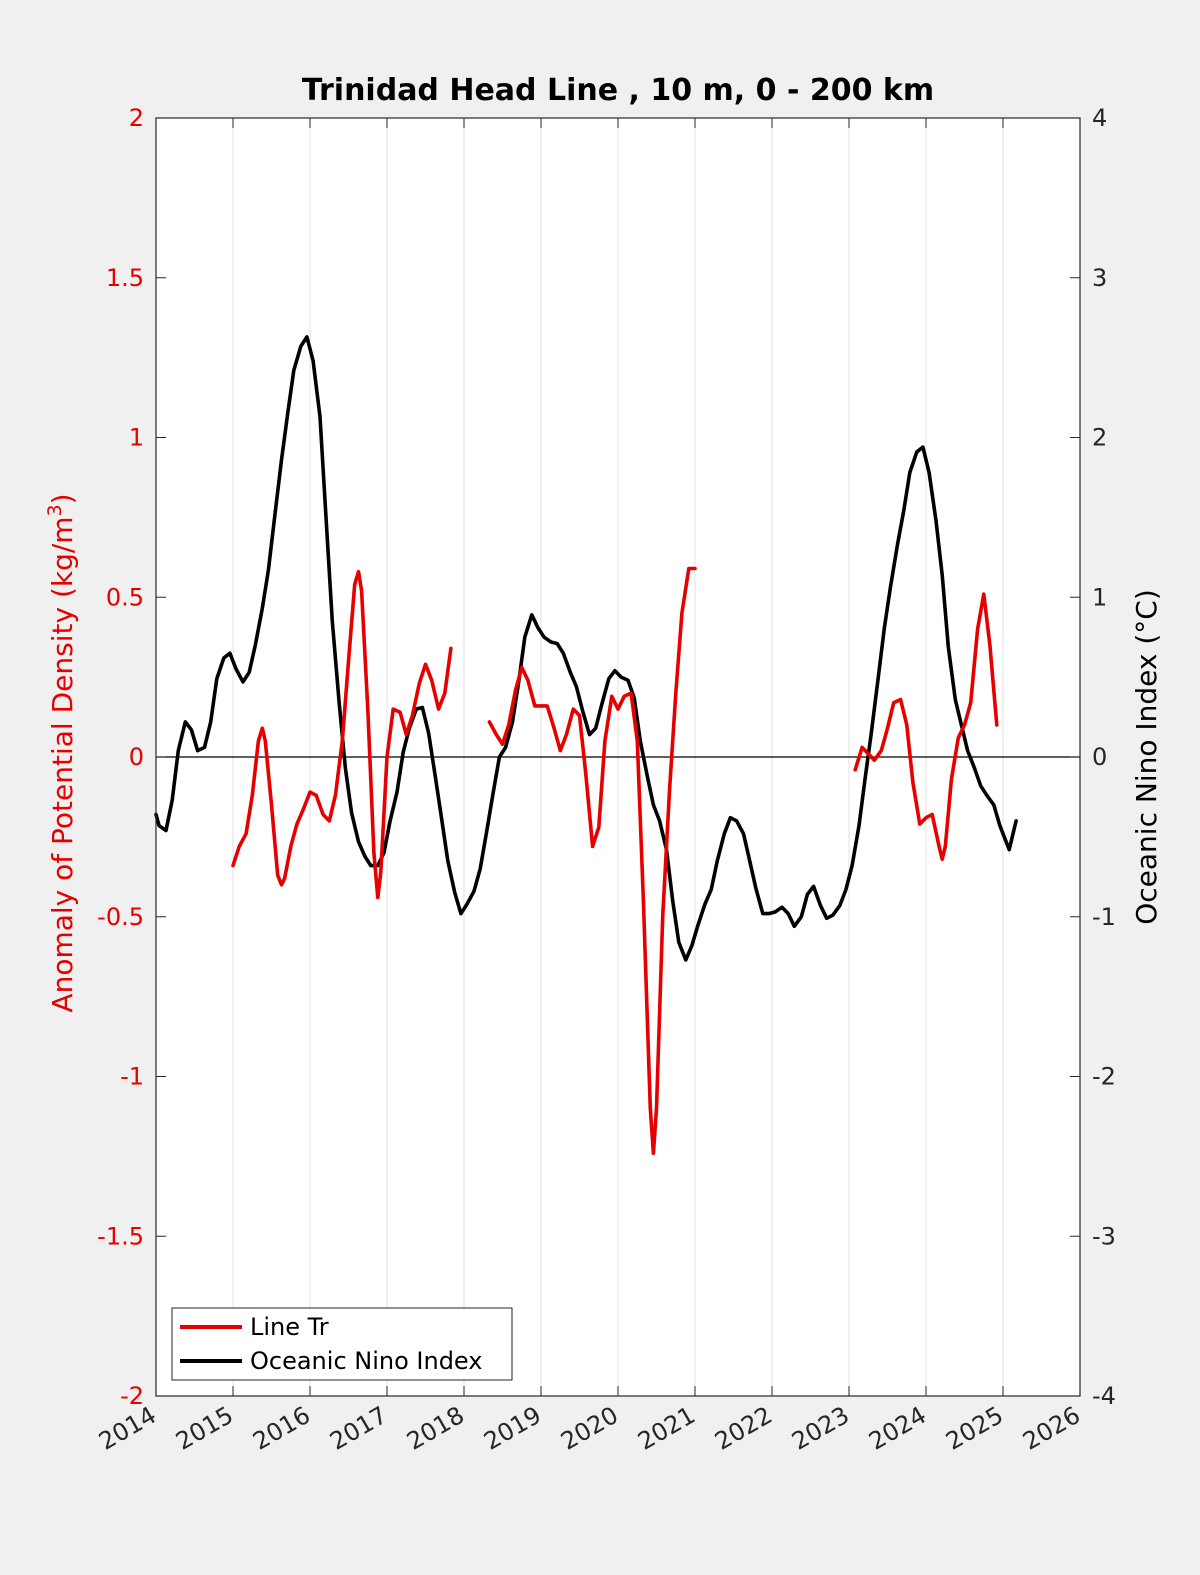 Image resolution: width=1200 pixels, height=1575 pixels. Describe the element at coordinates (1146, 757) in the screenshot. I see `right-axis-label: Oceanic Nino Index (°C)` at that location.